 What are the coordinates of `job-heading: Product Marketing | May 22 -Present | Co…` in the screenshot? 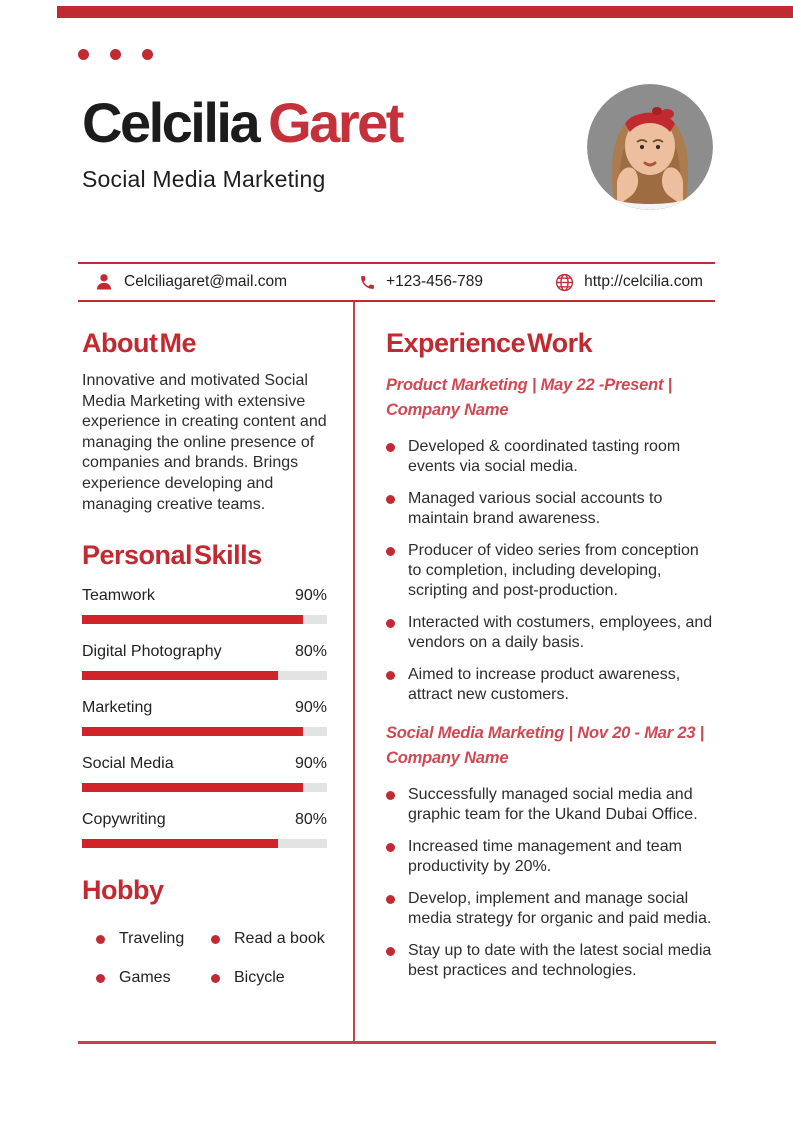 It's located at (529, 397).